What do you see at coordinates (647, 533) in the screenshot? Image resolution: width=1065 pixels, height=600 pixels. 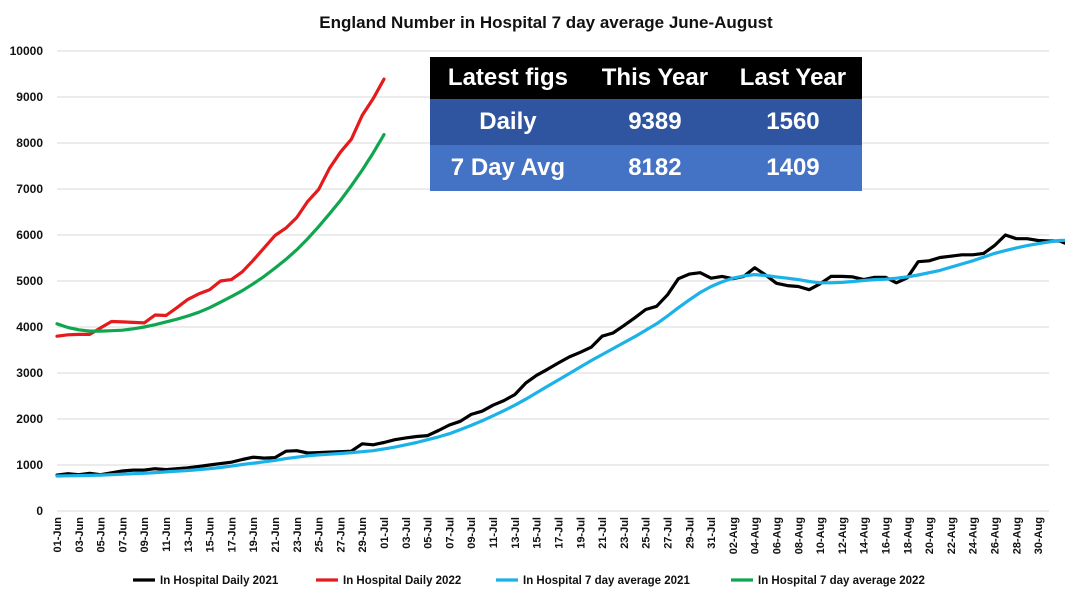 I see `x-tick-label: 25-Jul` at bounding box center [647, 533].